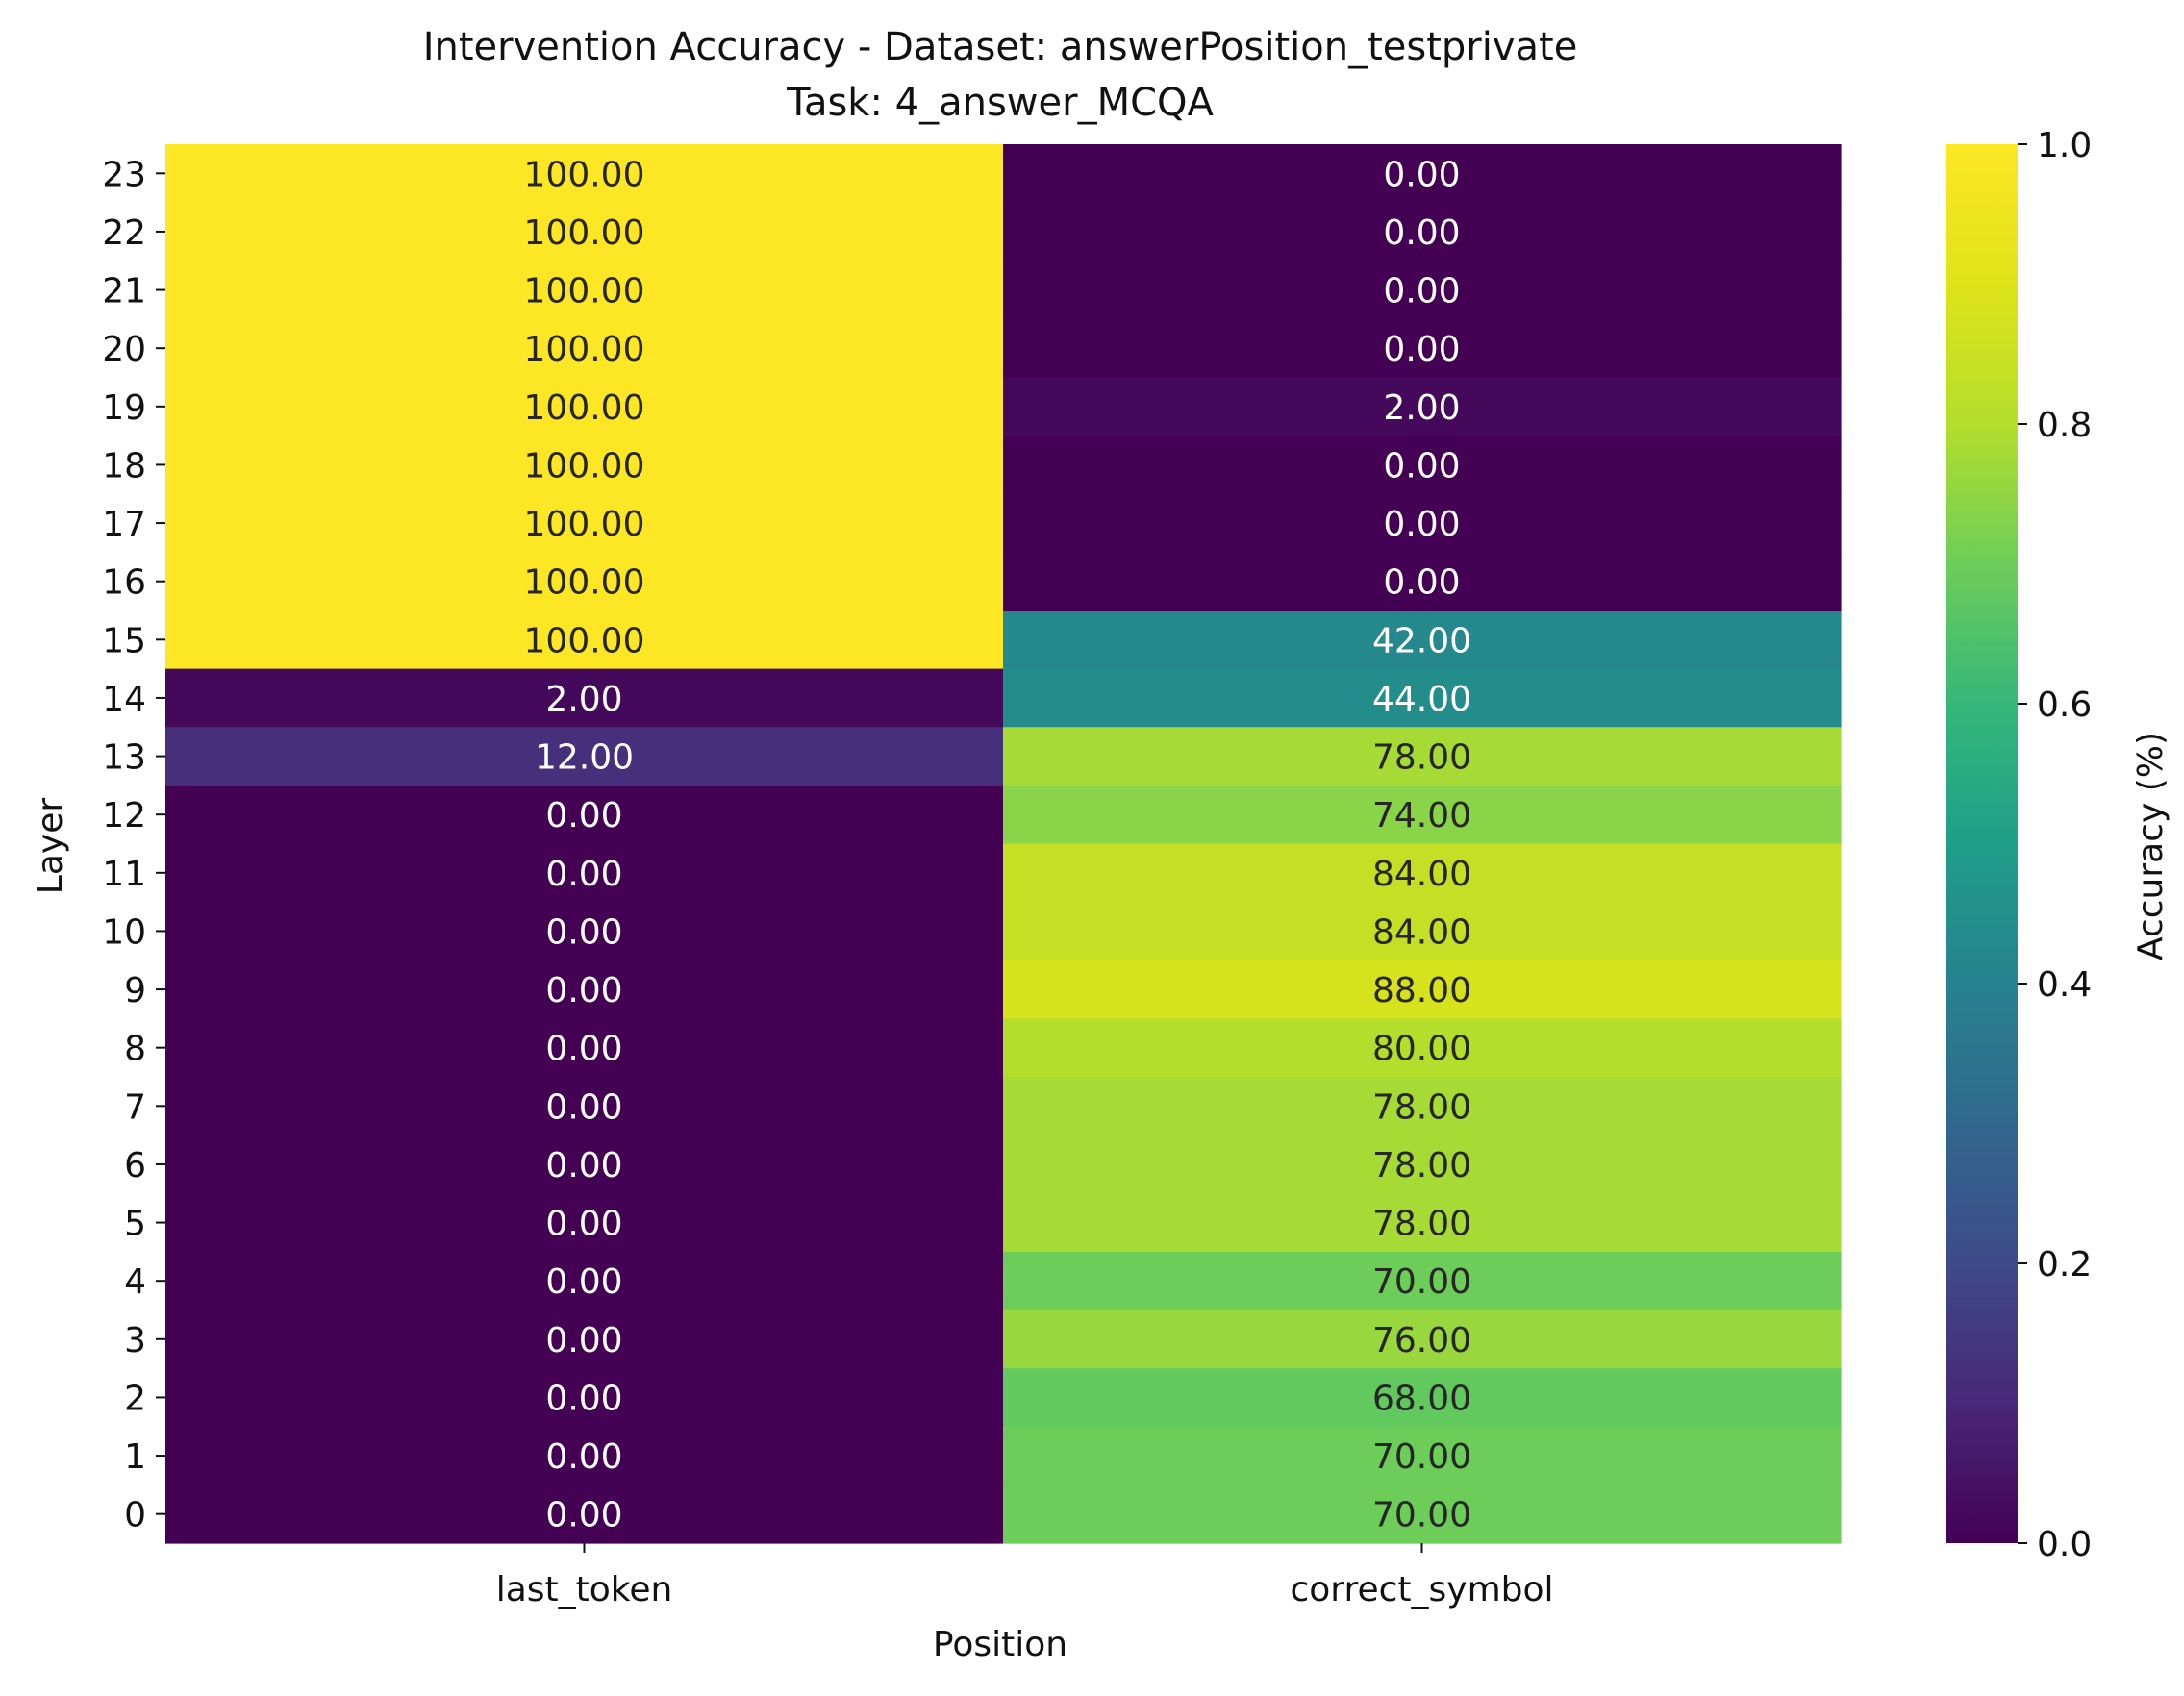  What do you see at coordinates (124, 174) in the screenshot?
I see `y-tick-label: 23` at bounding box center [124, 174].